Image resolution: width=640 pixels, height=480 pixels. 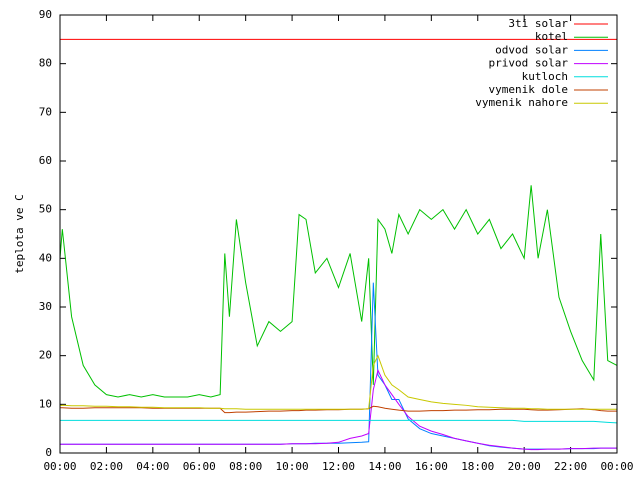 I want to click on y-tick-label: 0, so click(x=48, y=452).